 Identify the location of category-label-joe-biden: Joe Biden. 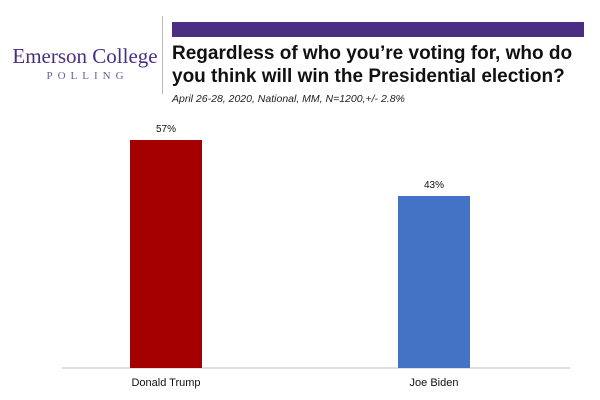
(434, 383).